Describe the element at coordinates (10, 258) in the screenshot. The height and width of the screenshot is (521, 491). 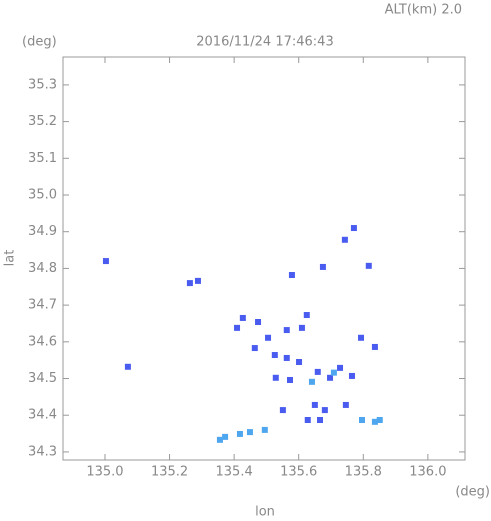
I see `y-axis-label: lat` at that location.